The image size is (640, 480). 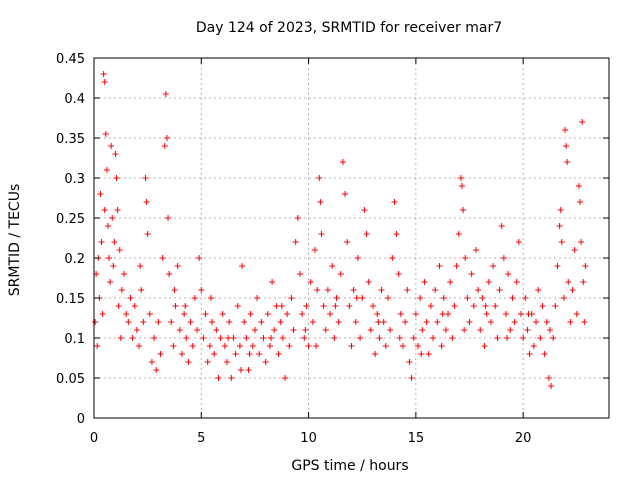 I want to click on x-axis-label: GPS time / hours, so click(x=349, y=466).